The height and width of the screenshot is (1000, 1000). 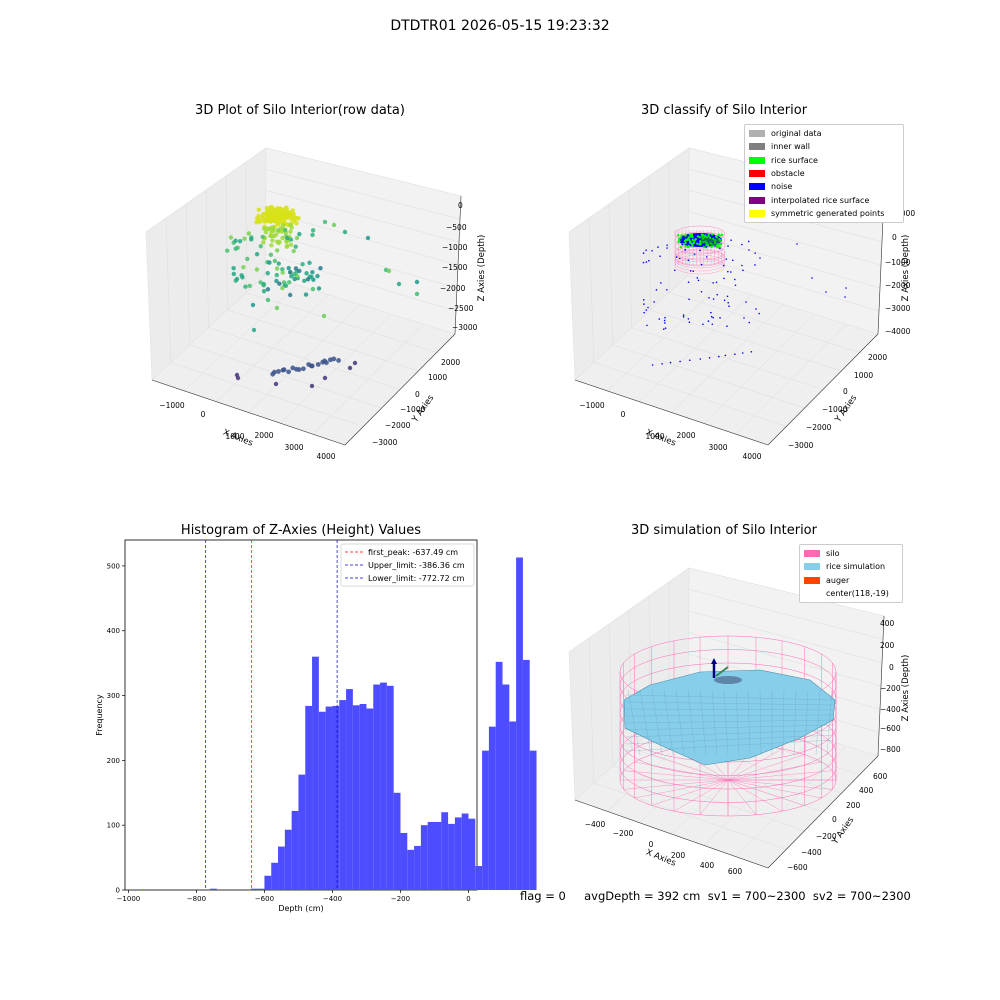 What do you see at coordinates (385, 442) in the screenshot?
I see `panel1-y-tick: −3000` at bounding box center [385, 442].